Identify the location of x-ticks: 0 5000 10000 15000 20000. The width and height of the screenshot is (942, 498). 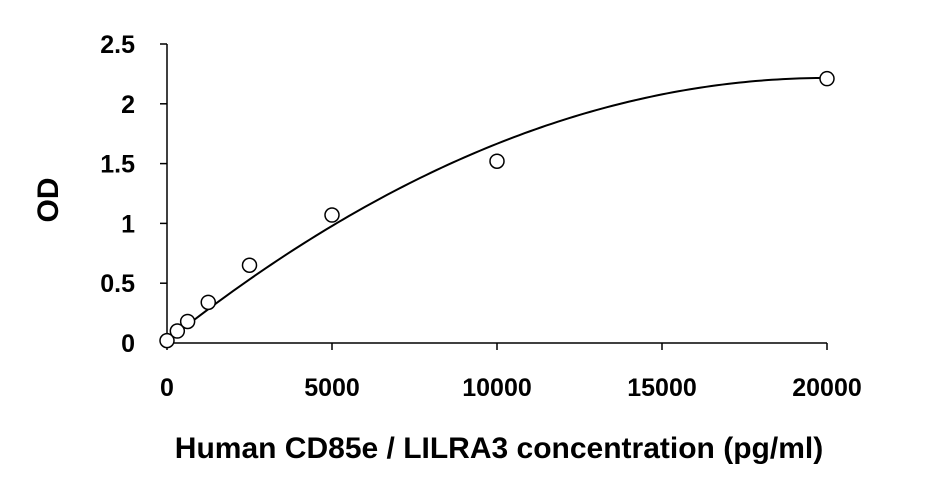
(511, 372).